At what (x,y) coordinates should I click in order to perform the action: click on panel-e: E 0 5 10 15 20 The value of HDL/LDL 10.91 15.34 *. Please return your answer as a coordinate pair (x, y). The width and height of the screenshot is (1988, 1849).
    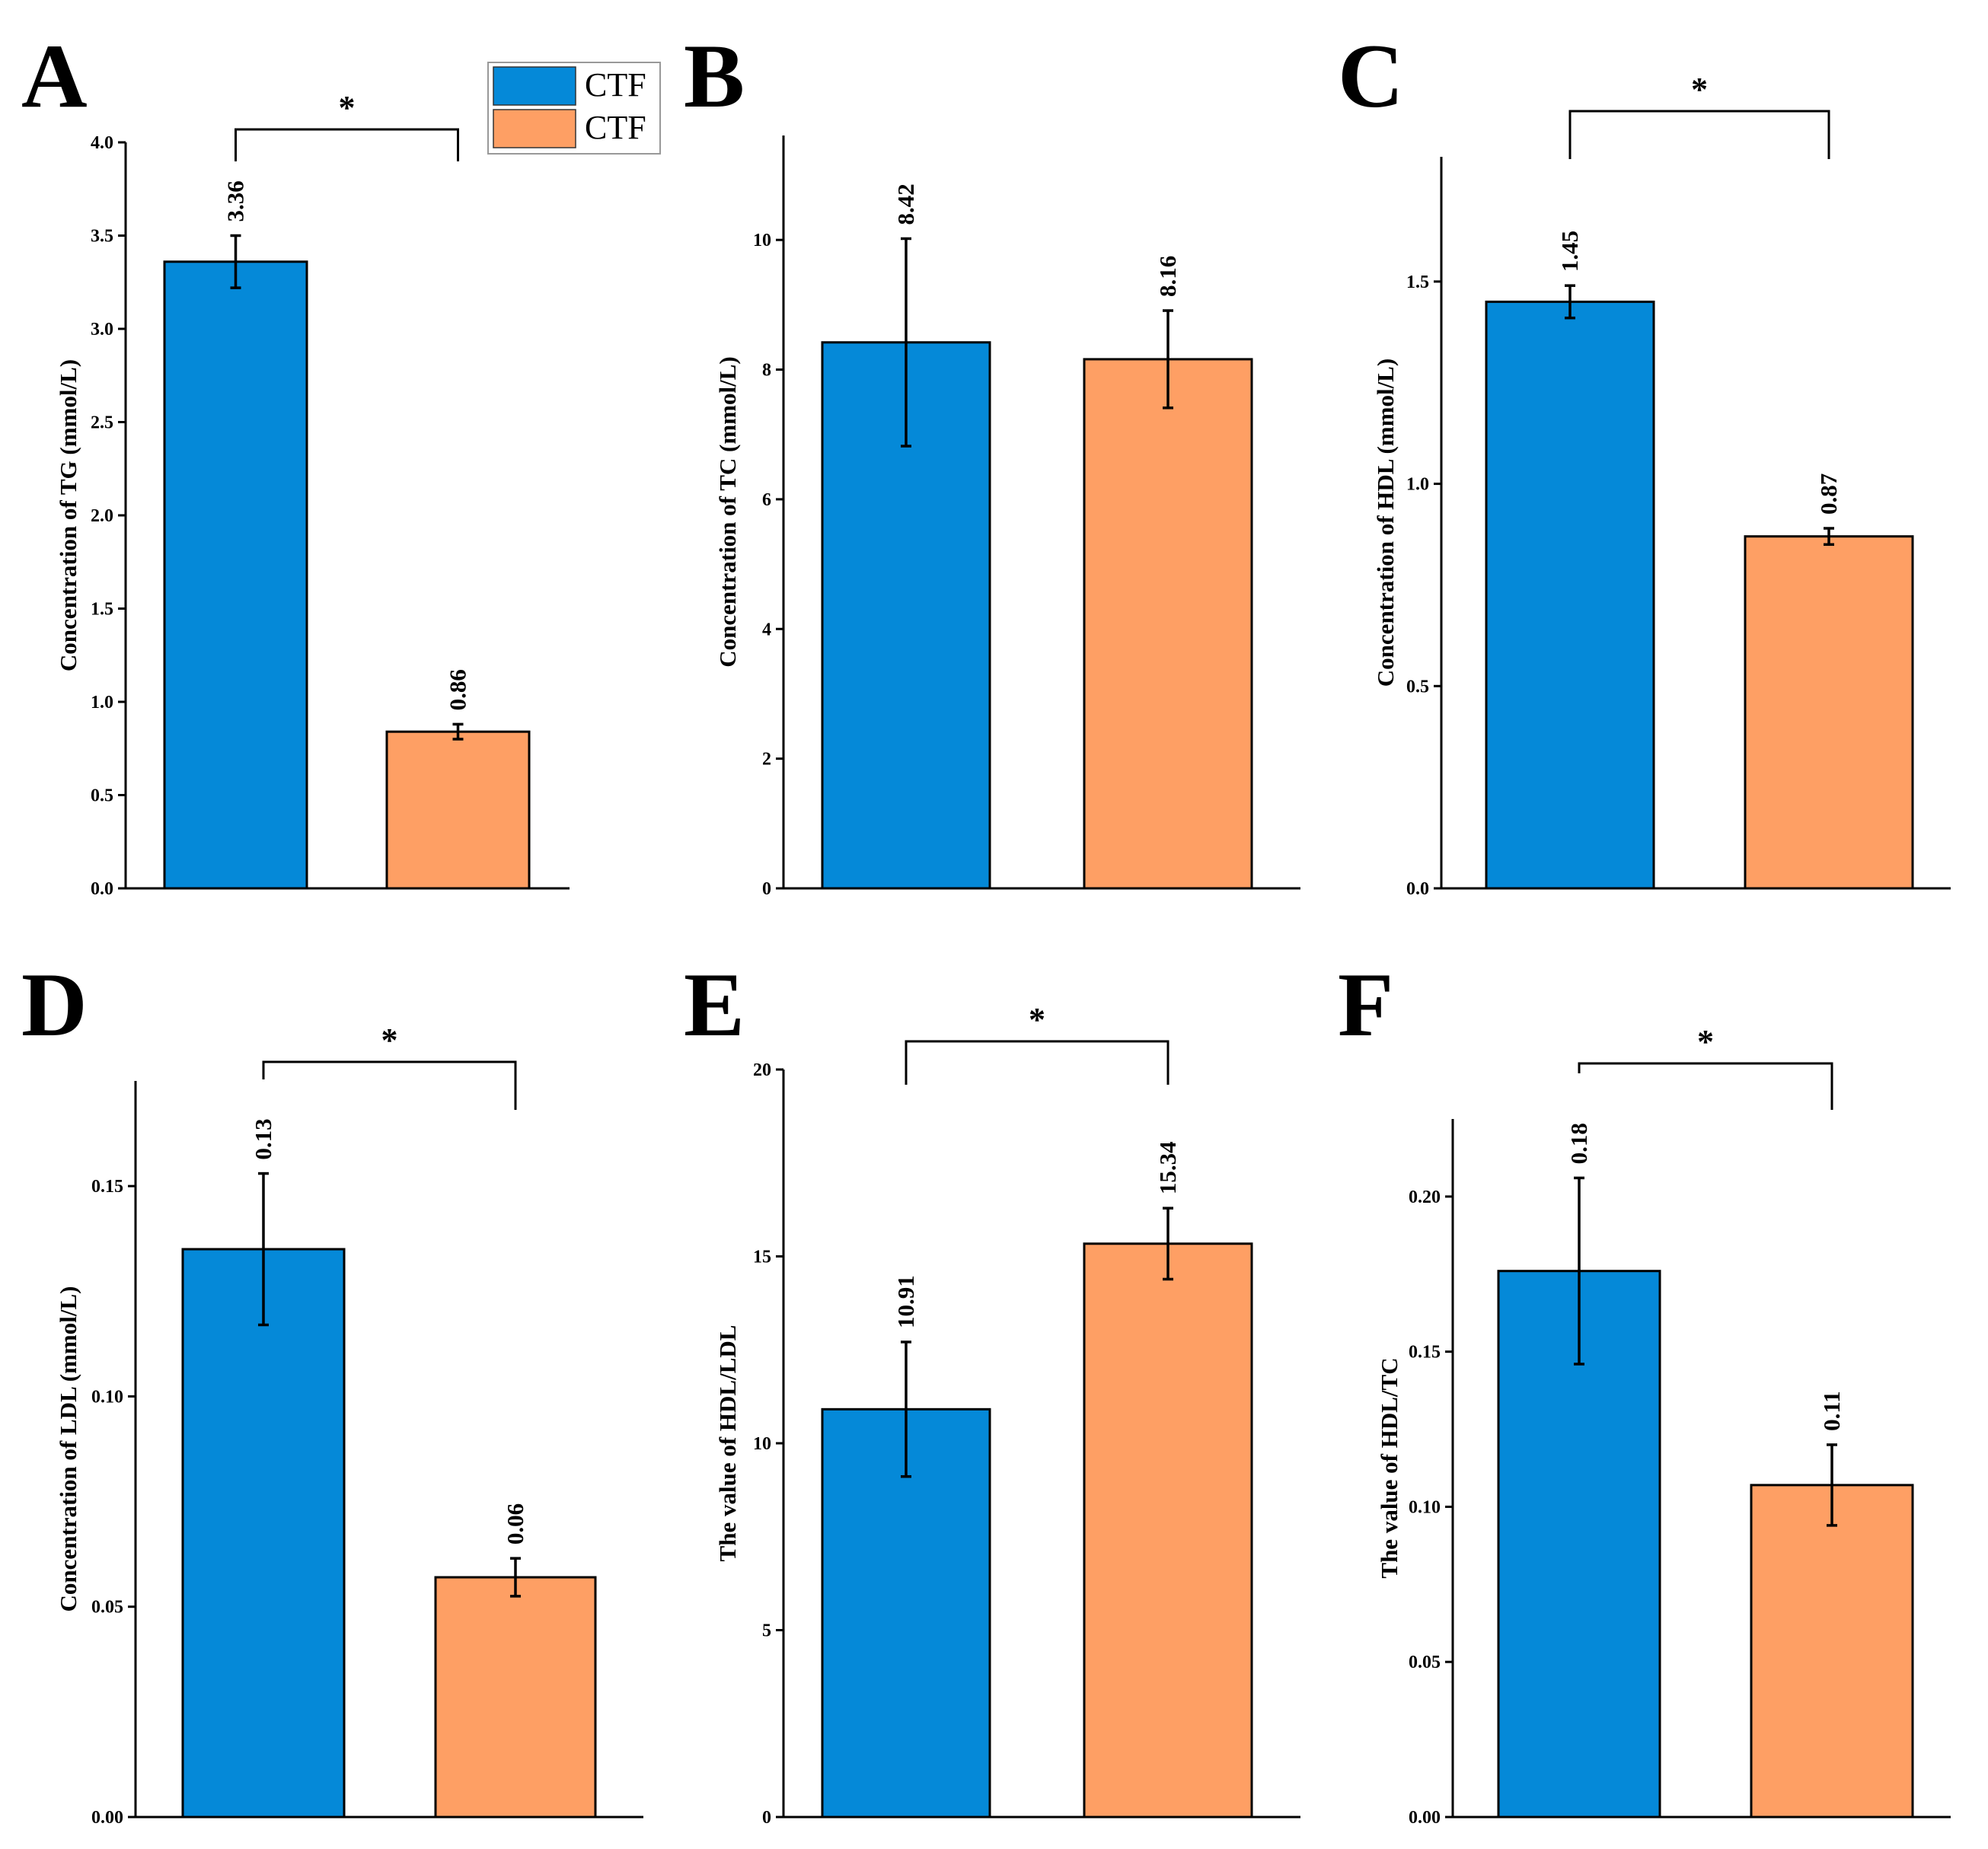
    Looking at the image, I should click on (992, 1391).